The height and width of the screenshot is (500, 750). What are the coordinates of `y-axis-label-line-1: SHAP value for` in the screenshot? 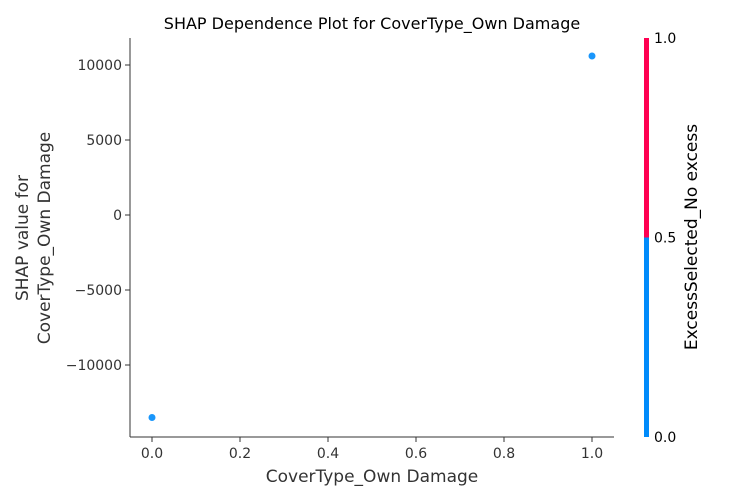 It's located at (23, 238).